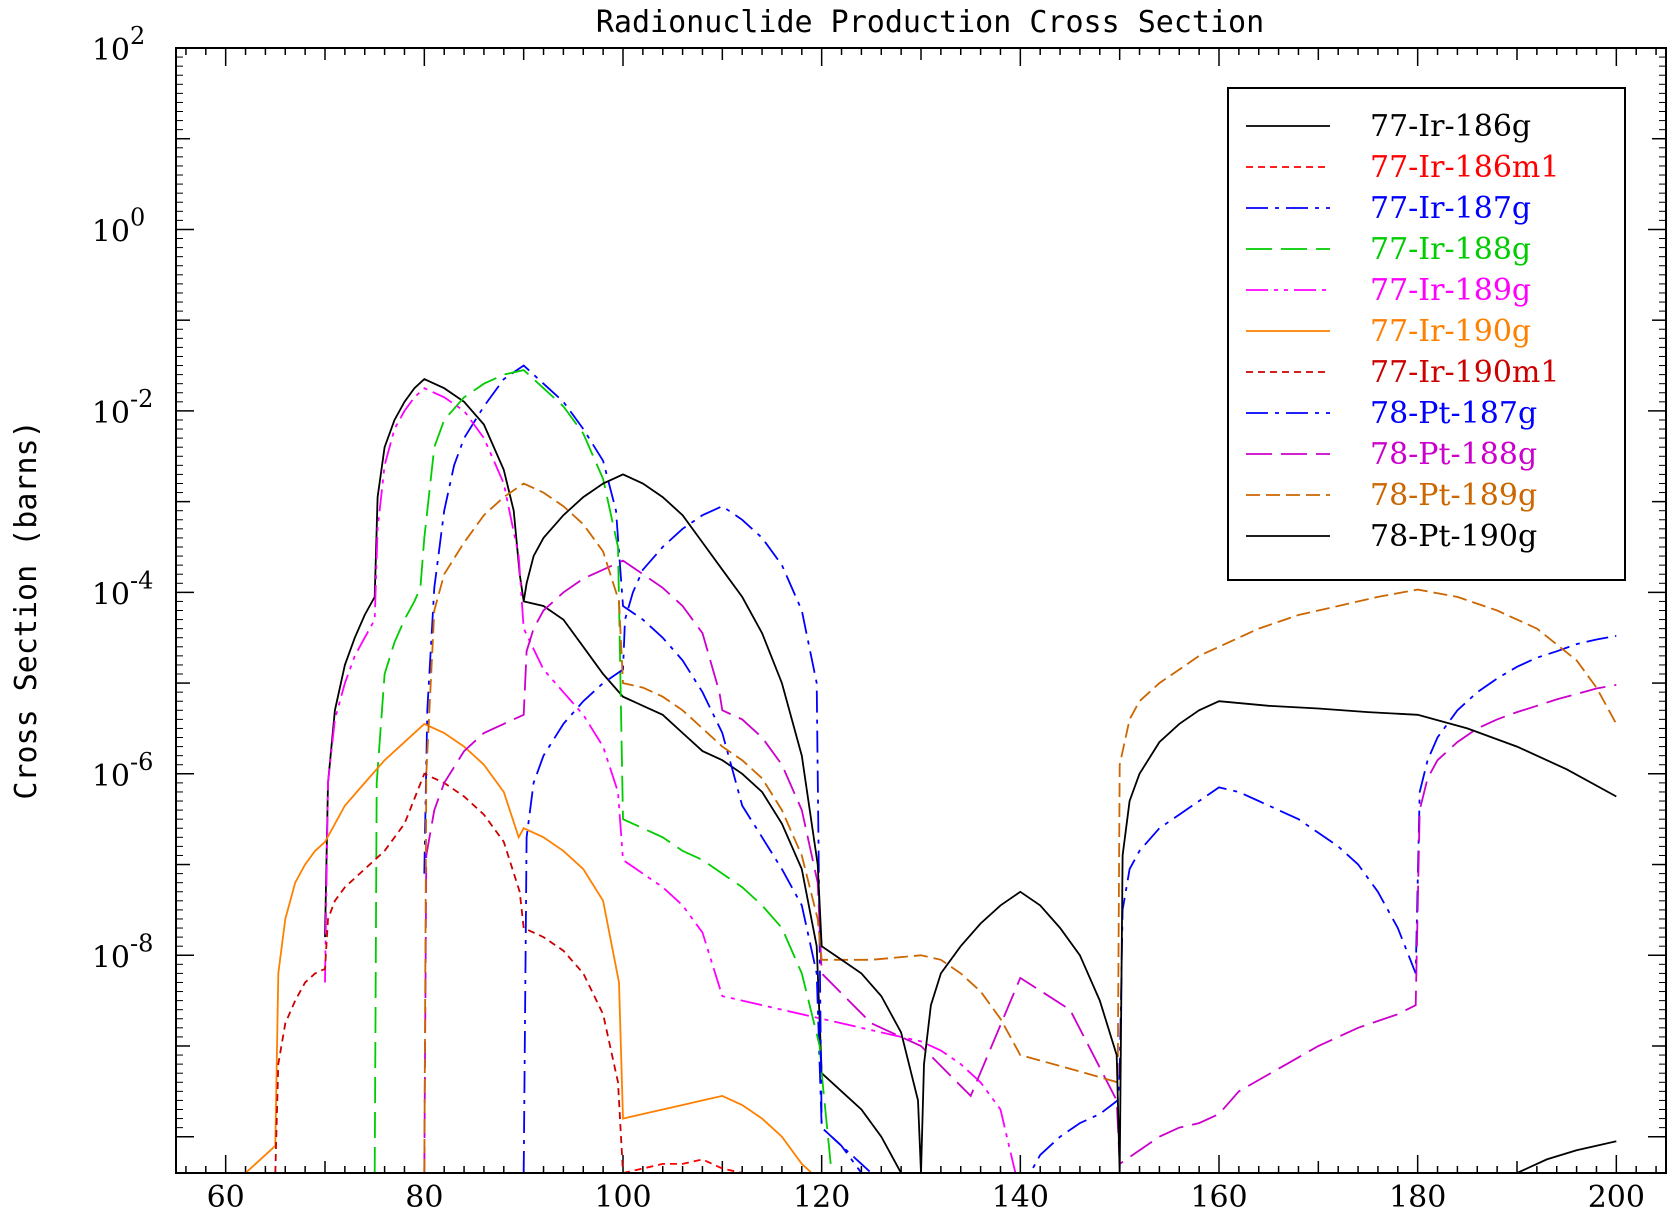 The image size is (1676, 1209). I want to click on y-tick-label-exponent: -8, so click(141, 943).